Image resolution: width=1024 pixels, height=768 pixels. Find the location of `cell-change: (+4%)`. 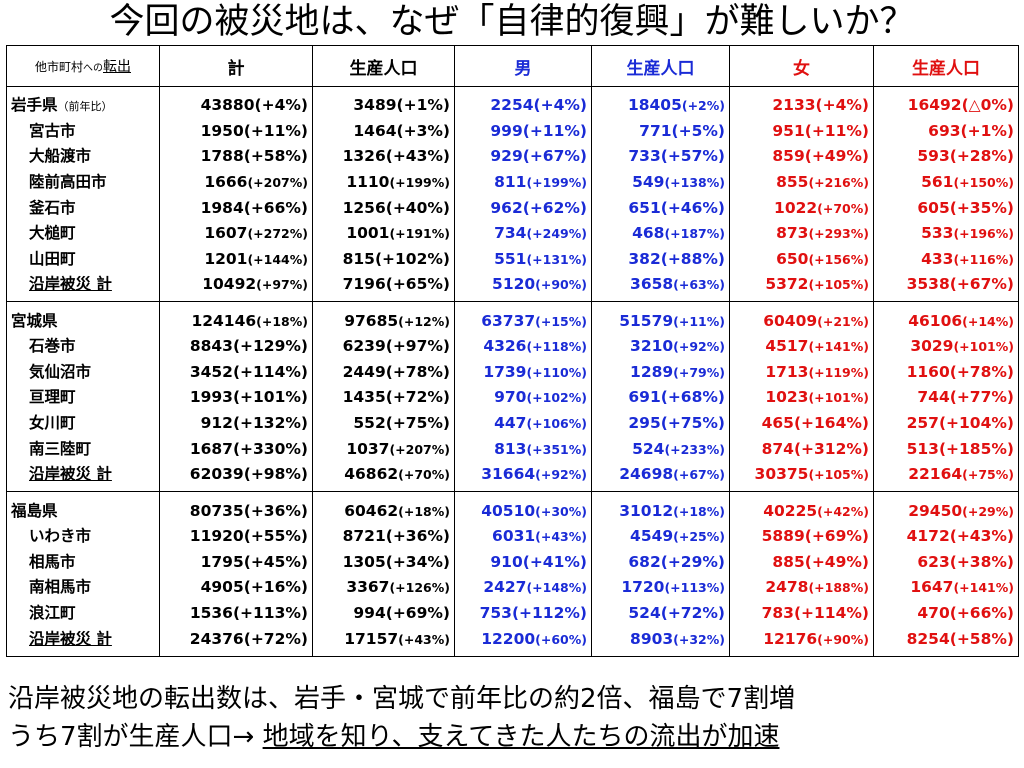

cell-change: (+4%) is located at coordinates (281, 105).